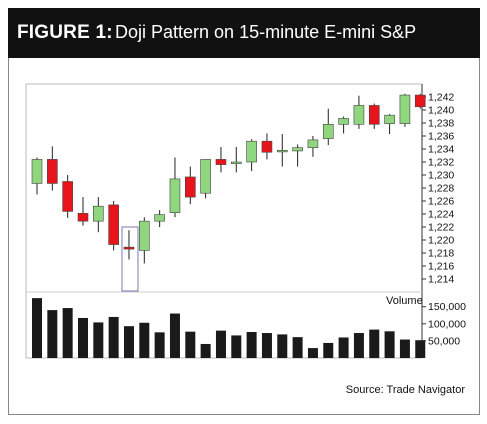 The width and height of the screenshot is (487, 424). Describe the element at coordinates (447, 324) in the screenshot. I see `volume-tick-label: 100,000` at that location.